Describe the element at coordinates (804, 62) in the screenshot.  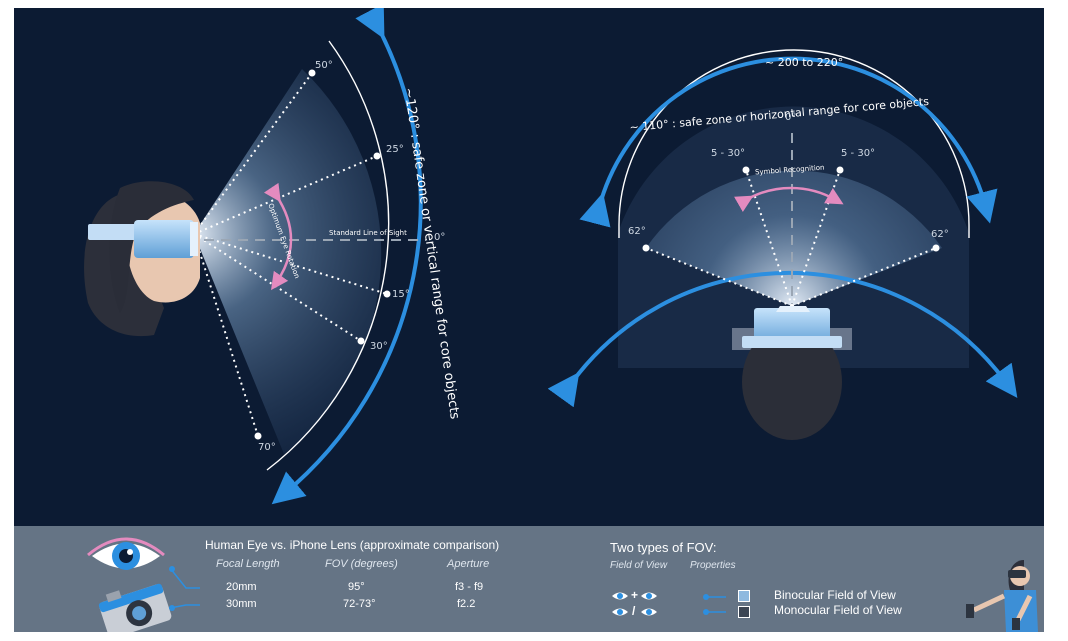
I see `total-range-label: ~ 200 to 220°` at that location.